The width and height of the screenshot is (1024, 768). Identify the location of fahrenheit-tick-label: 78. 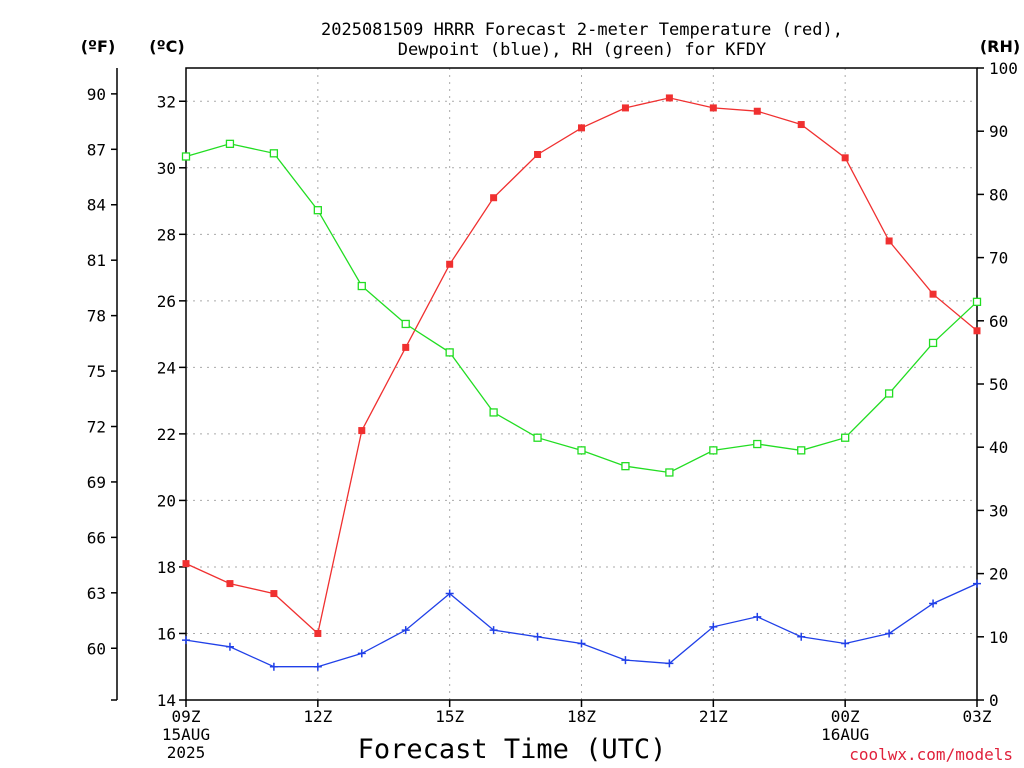
(96, 316).